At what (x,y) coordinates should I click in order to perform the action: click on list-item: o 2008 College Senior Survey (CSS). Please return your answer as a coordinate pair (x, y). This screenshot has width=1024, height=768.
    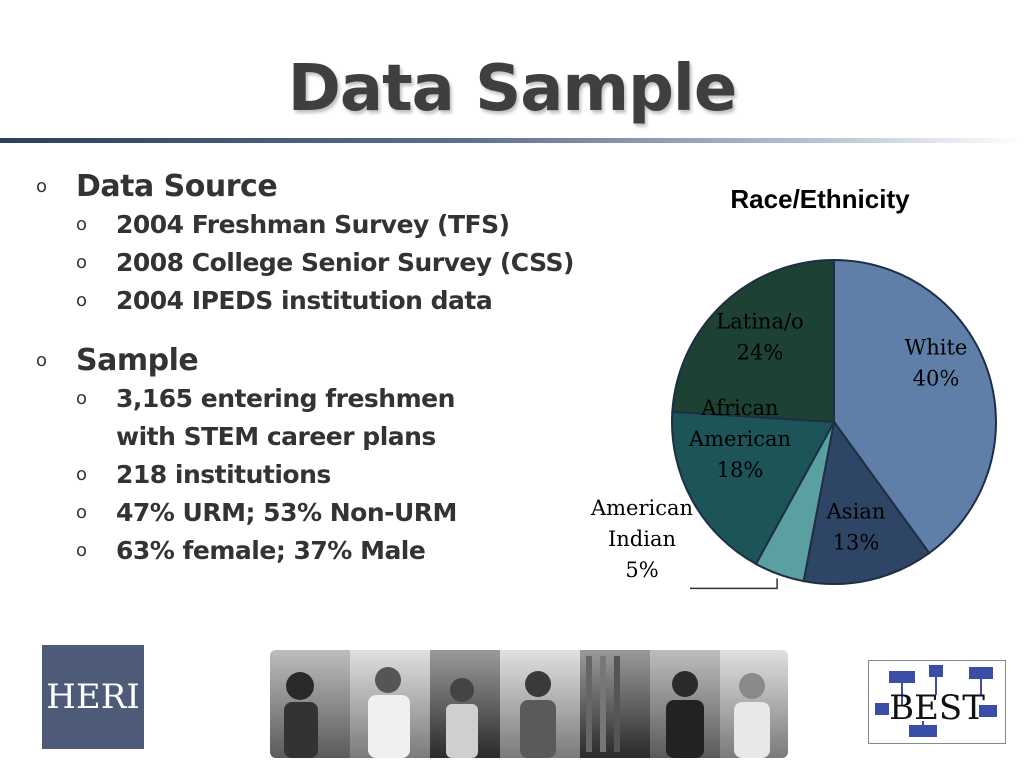
    Looking at the image, I should click on (356, 263).